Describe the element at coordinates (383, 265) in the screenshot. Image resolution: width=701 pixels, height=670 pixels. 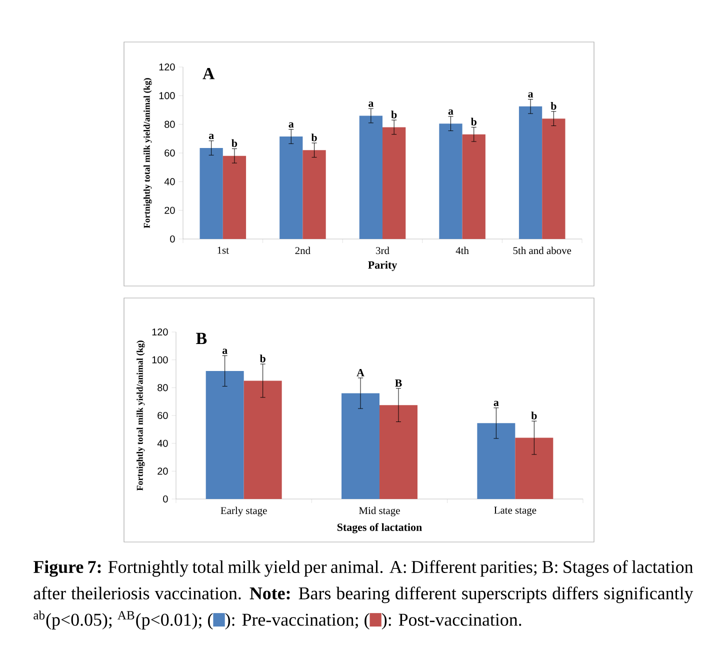
I see `x-axis-title: Parity` at that location.